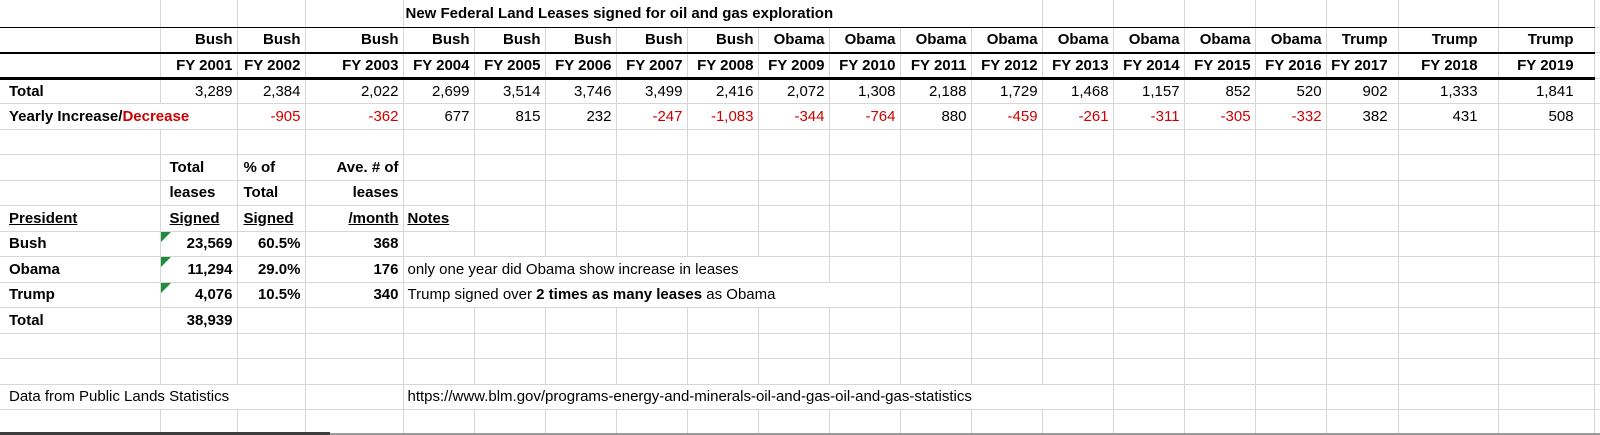 The image size is (1600, 435). I want to click on total-value-cell: 2,384, so click(271, 91).